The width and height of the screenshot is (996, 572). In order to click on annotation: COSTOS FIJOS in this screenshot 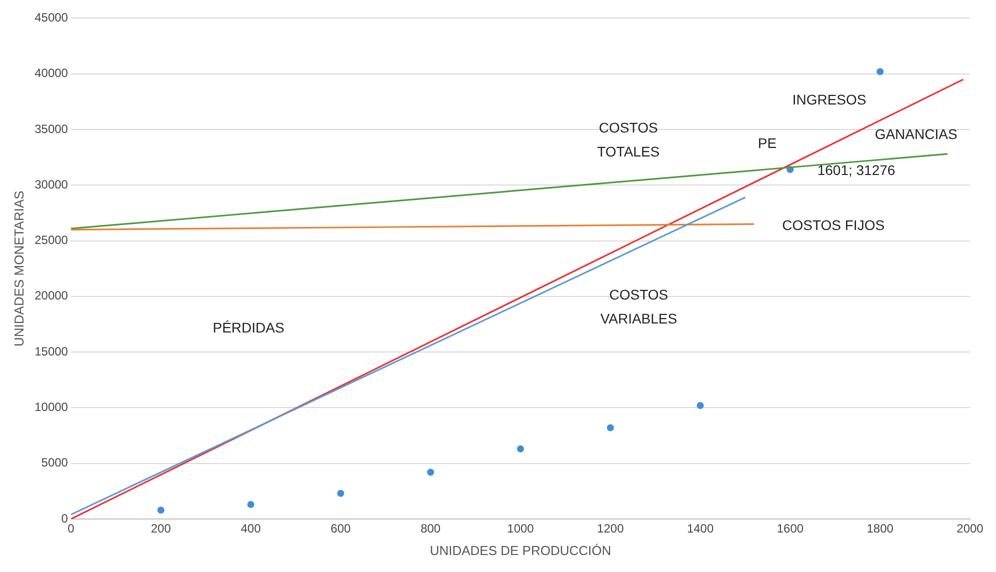, I will do `click(833, 225)`.